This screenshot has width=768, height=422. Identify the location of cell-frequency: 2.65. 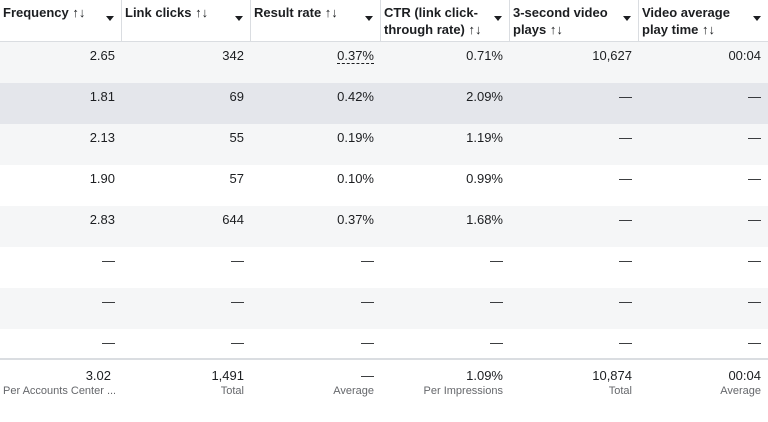
(102, 55).